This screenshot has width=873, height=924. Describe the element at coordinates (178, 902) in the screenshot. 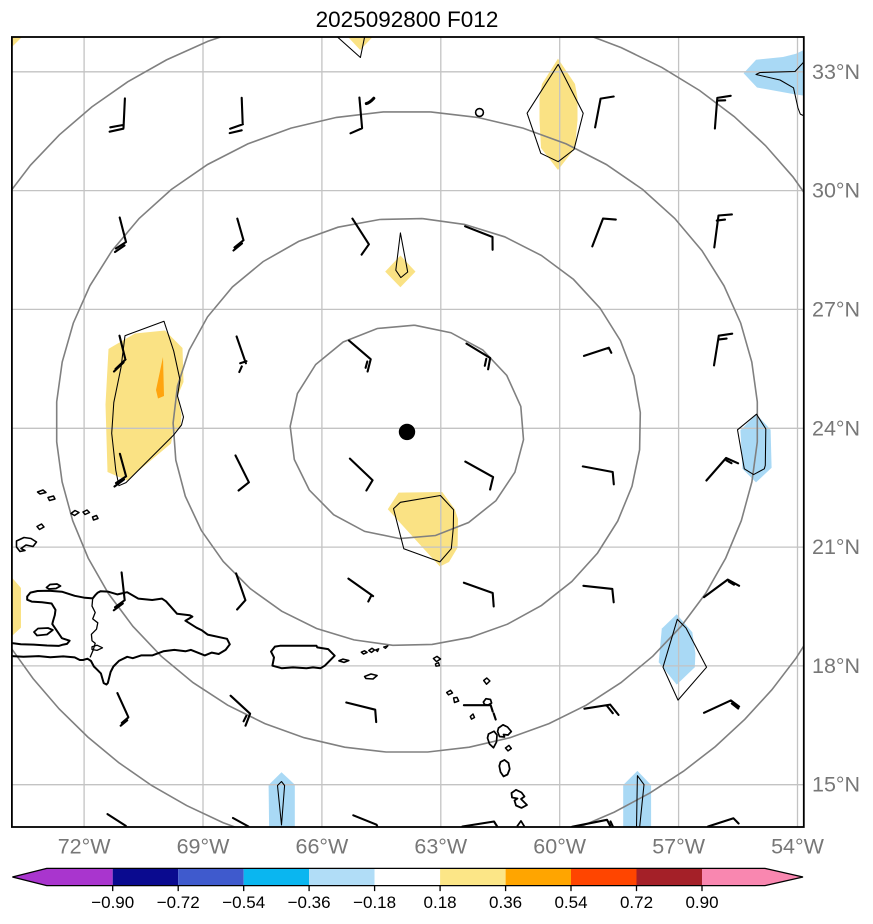

I see `svg-text: −0.72` at that location.